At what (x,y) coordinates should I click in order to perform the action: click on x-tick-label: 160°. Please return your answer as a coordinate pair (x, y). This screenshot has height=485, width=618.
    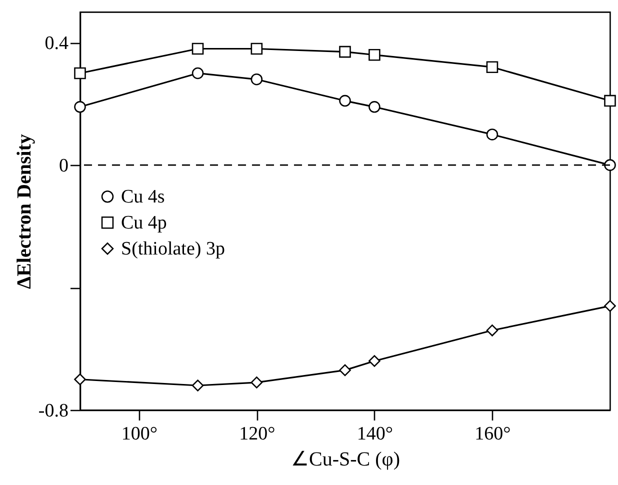
    Looking at the image, I should click on (492, 434).